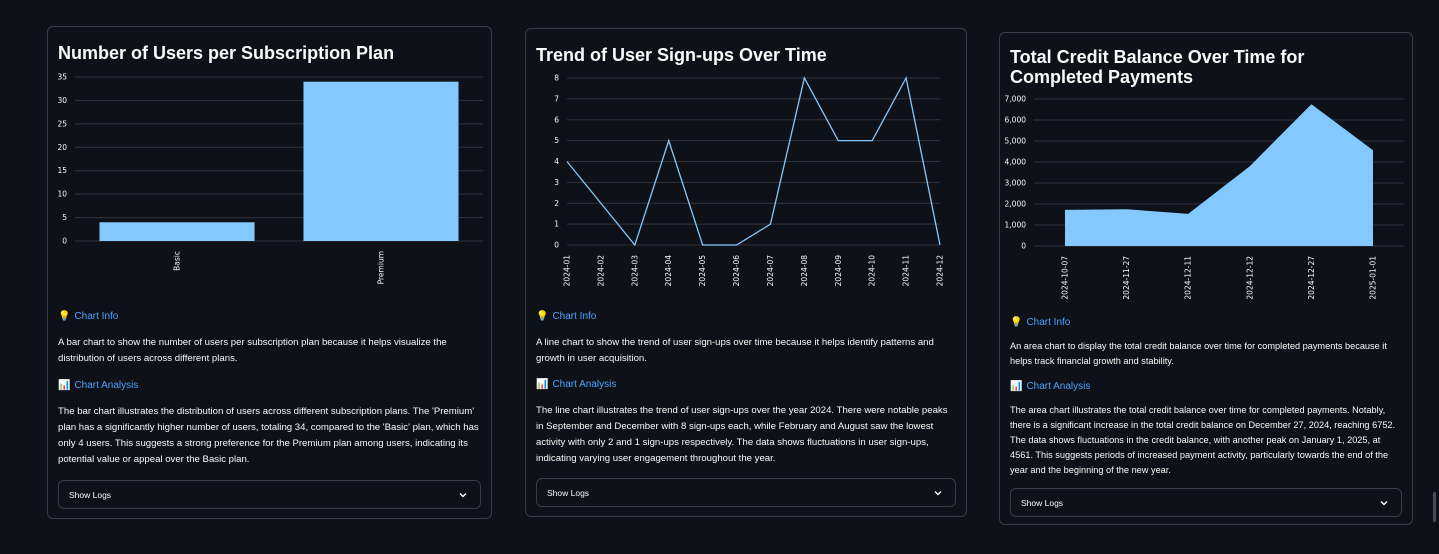 The width and height of the screenshot is (1439, 554). I want to click on y-tick-label: 3, so click(556, 182).